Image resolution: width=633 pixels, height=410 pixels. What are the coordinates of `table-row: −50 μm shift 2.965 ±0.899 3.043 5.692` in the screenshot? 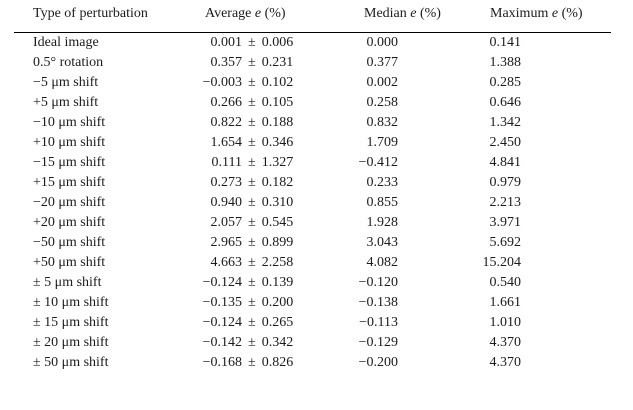 It's located at (312, 243).